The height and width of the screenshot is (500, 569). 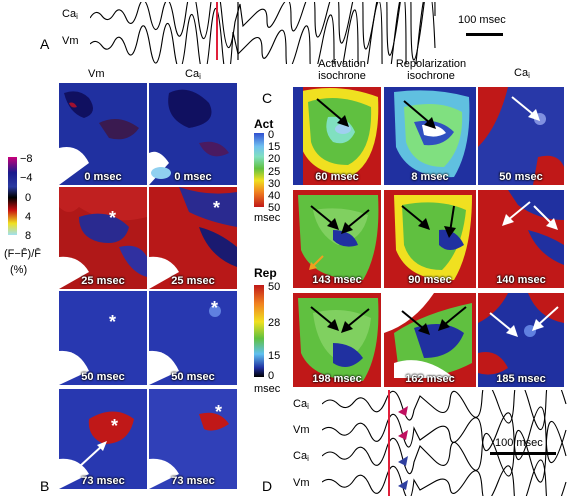 I want to click on col-header-ca: Cai, so click(x=522, y=73).